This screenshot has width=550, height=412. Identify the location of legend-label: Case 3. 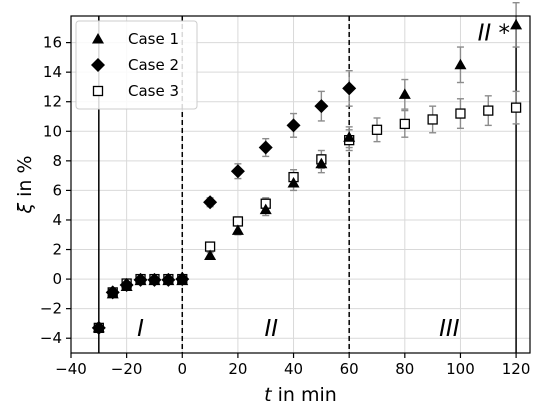
(153, 91).